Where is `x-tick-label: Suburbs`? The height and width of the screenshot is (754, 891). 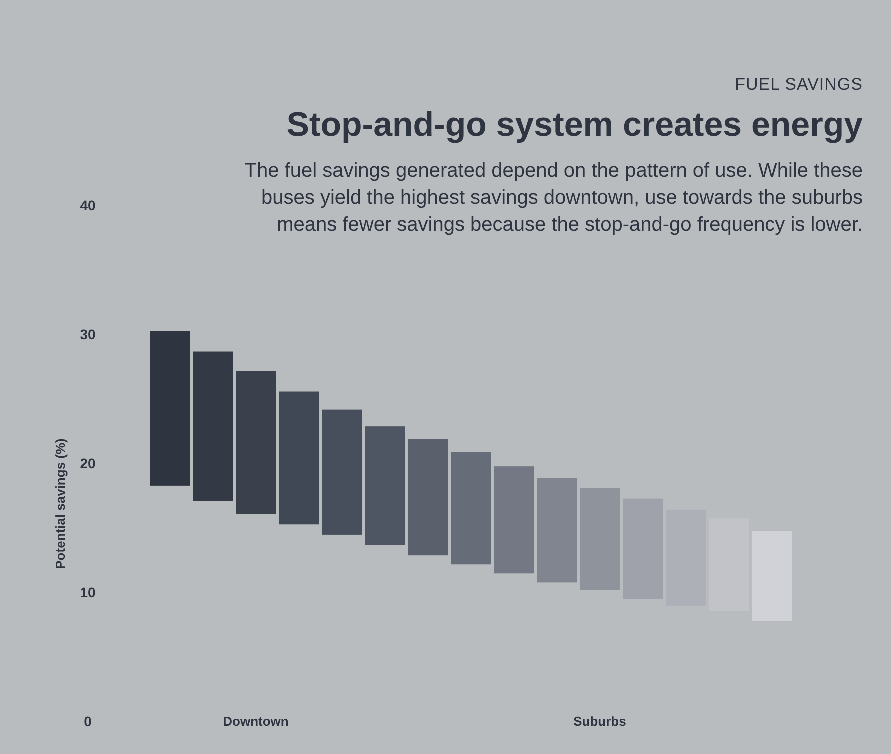 x-tick-label: Suburbs is located at coordinates (600, 721).